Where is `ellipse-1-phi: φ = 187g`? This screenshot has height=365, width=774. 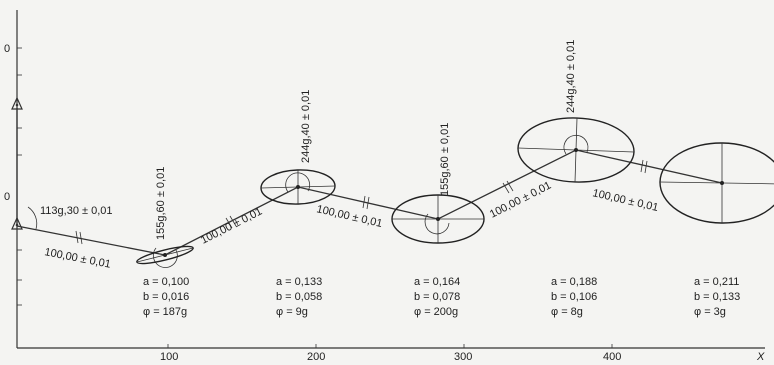 ellipse-1-phi: φ = 187g is located at coordinates (165, 312).